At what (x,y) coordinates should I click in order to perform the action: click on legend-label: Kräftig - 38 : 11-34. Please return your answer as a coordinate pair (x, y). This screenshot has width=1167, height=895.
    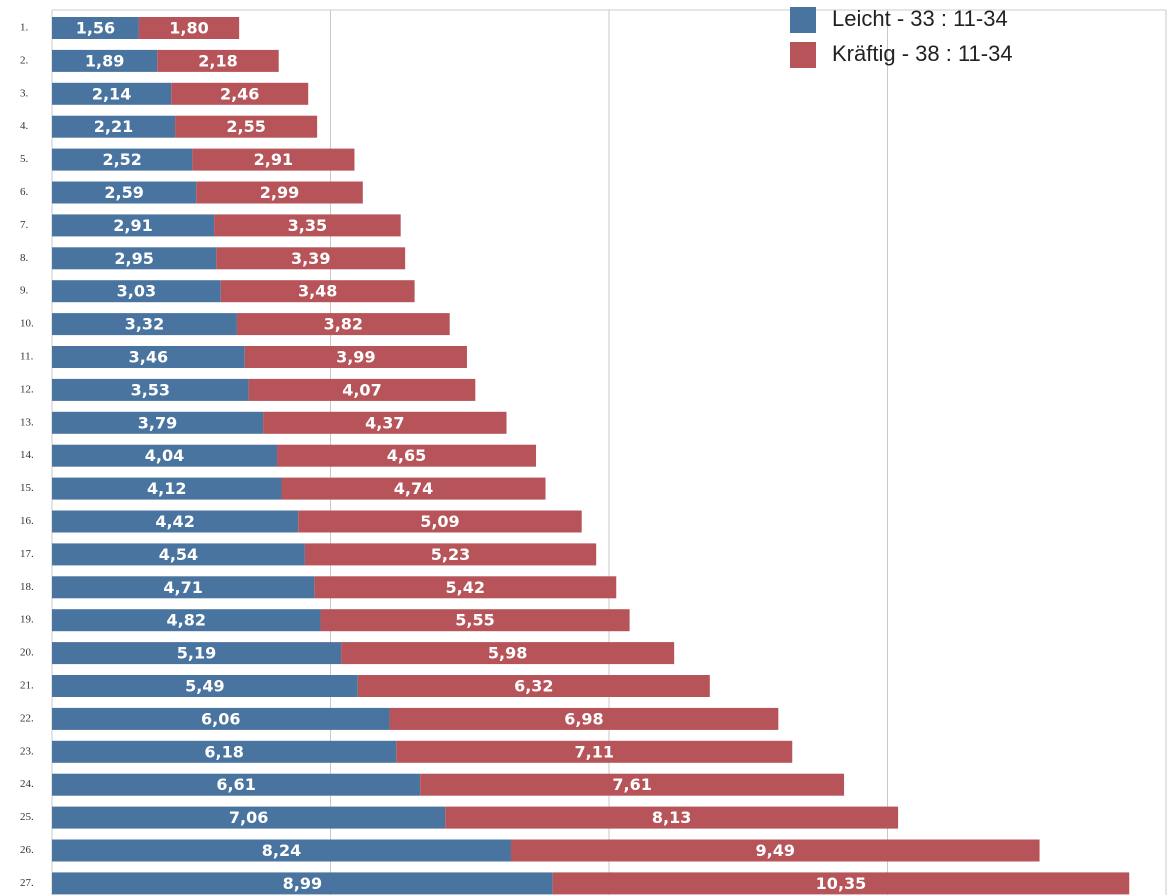
    Looking at the image, I should click on (922, 53).